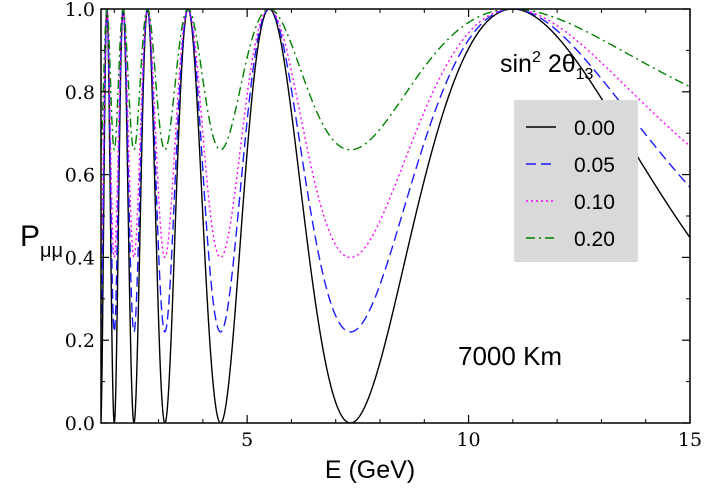 This screenshot has height=491, width=706. Describe the element at coordinates (80, 341) in the screenshot. I see `y-tick-label: 0.2` at that location.